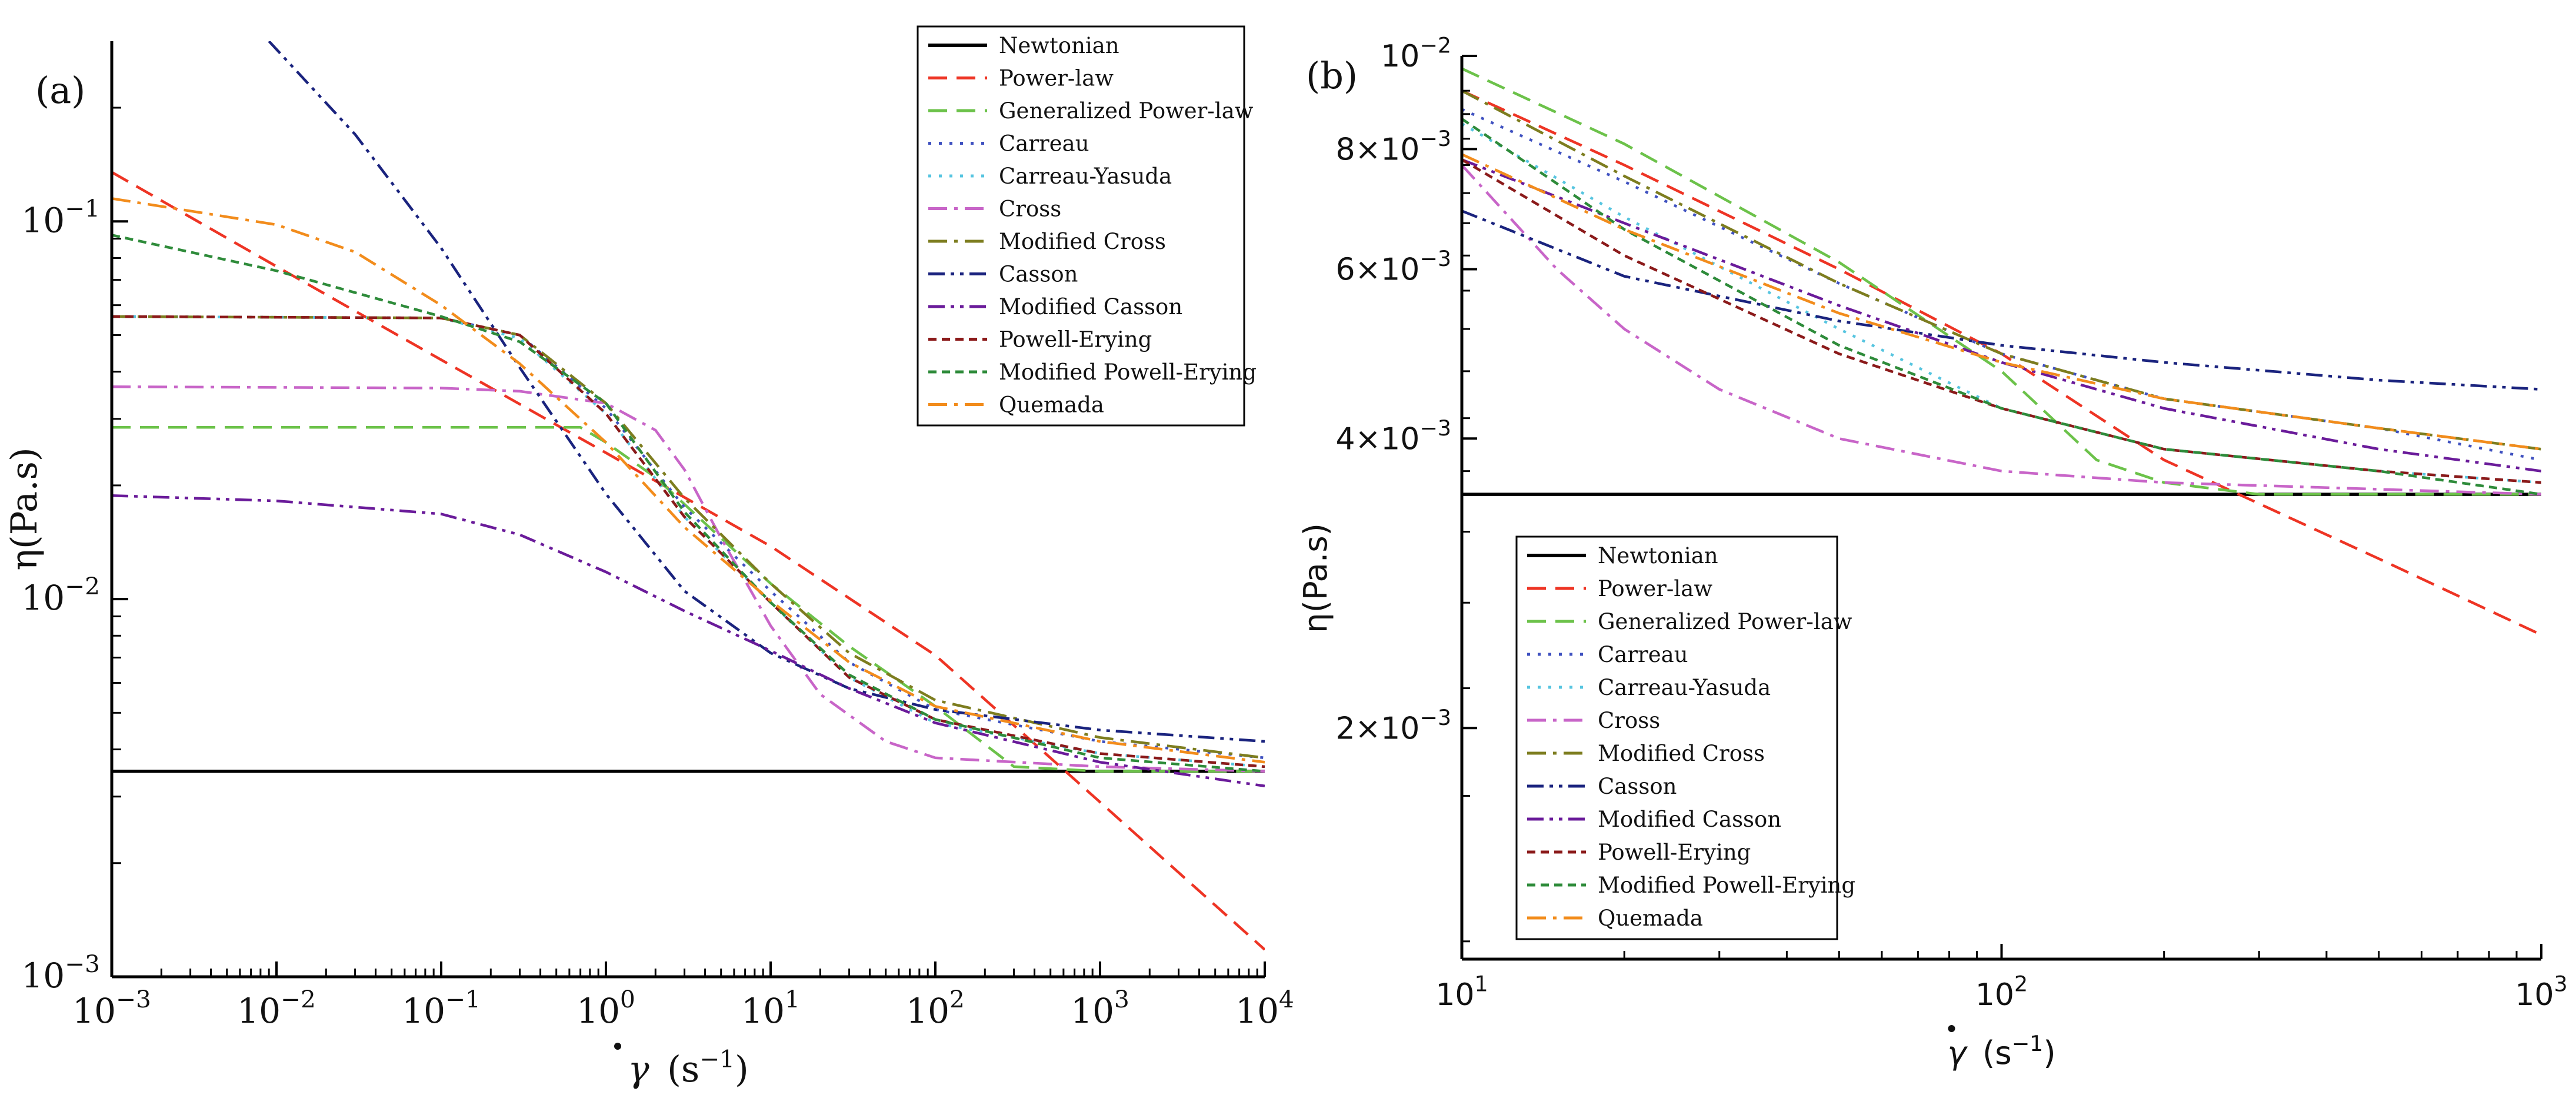 The image size is (2576, 1098). What do you see at coordinates (1332, 76) in the screenshot?
I see `panel-label-b: (b)` at bounding box center [1332, 76].